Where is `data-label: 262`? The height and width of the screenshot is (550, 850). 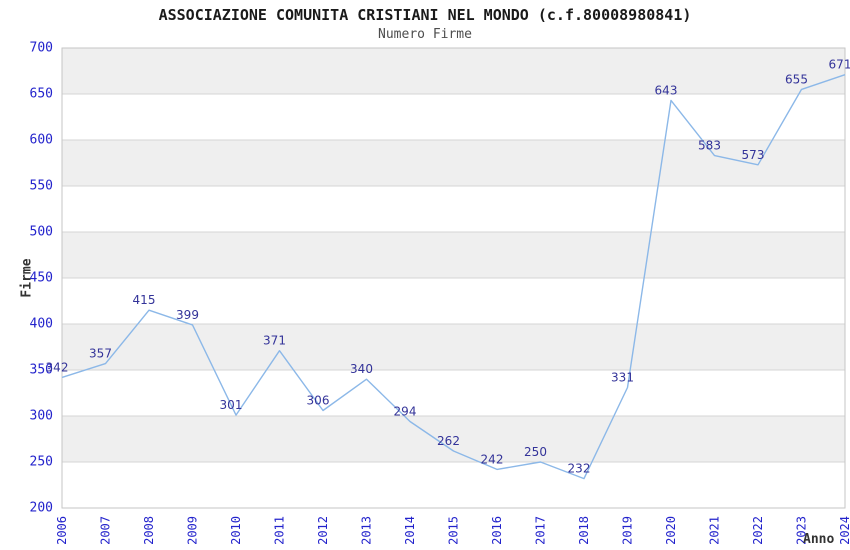
data-label: 262 is located at coordinates (448, 441).